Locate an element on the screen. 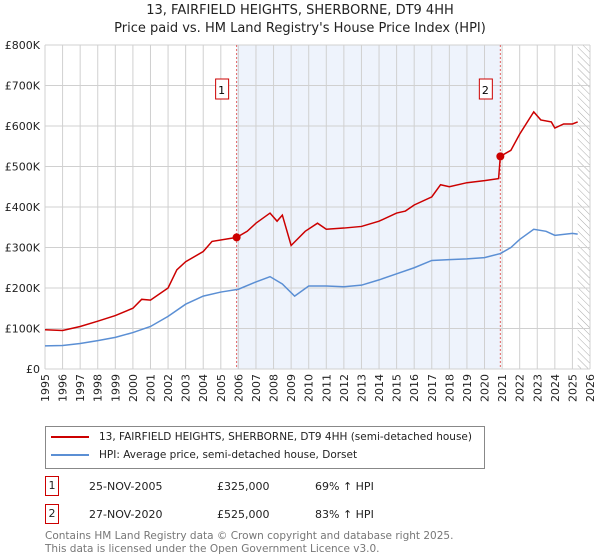 This screenshot has width=600, height=560. sale-annotation-label: 2 is located at coordinates (485, 90).